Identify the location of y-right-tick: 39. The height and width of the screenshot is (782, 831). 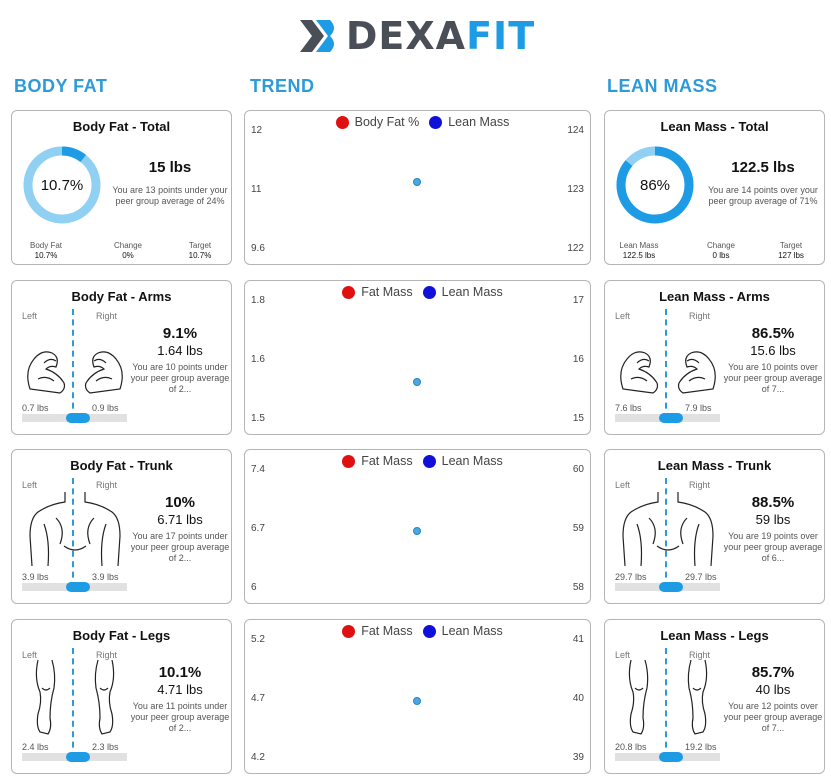
(578, 757).